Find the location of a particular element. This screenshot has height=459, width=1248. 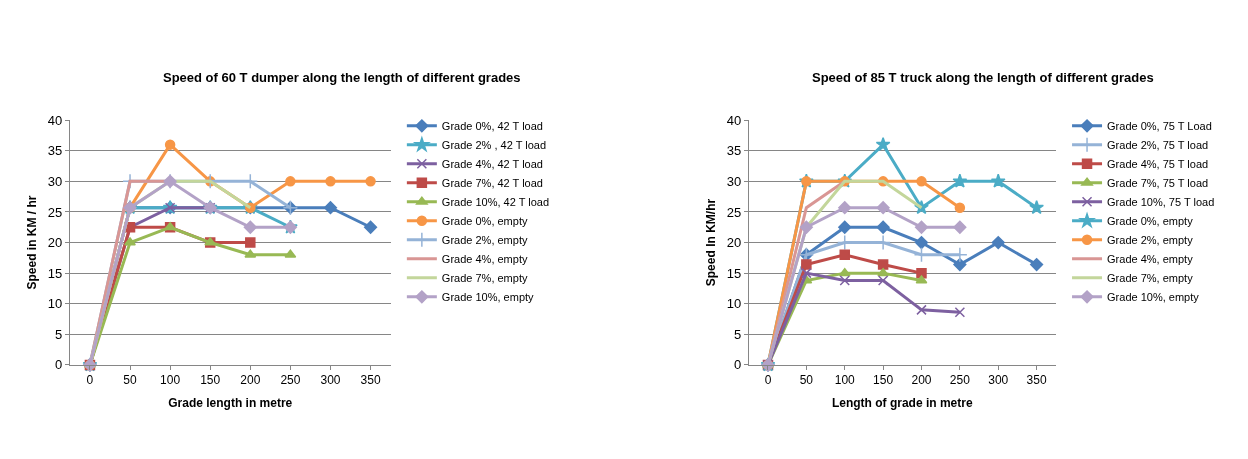

legend-label: Grade 10%, 75 T load is located at coordinates (1161, 202).